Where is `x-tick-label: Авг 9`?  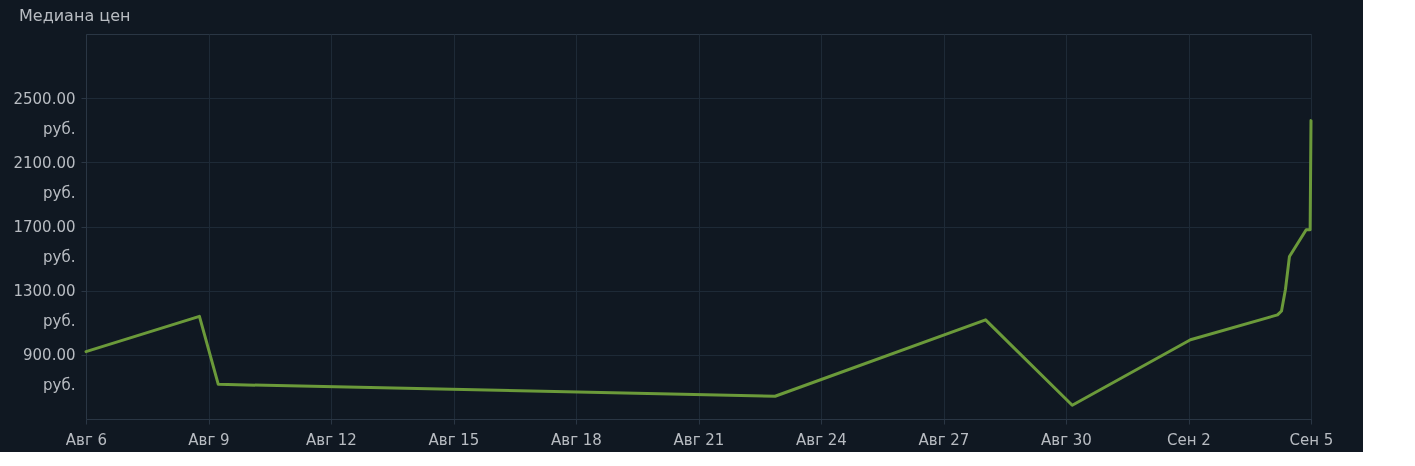 x-tick-label: Авг 9 is located at coordinates (209, 439).